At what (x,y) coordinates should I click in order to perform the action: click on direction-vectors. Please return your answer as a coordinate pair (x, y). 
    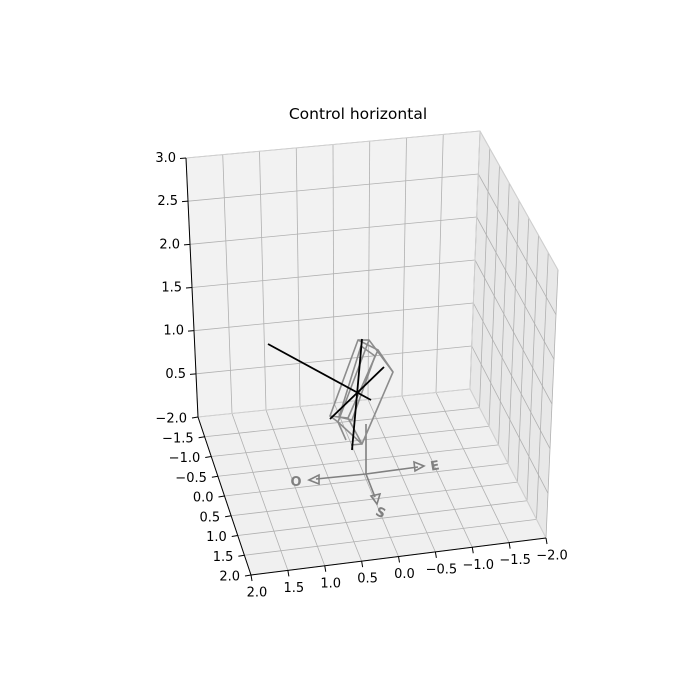
    Looking at the image, I should click on (326, 394).